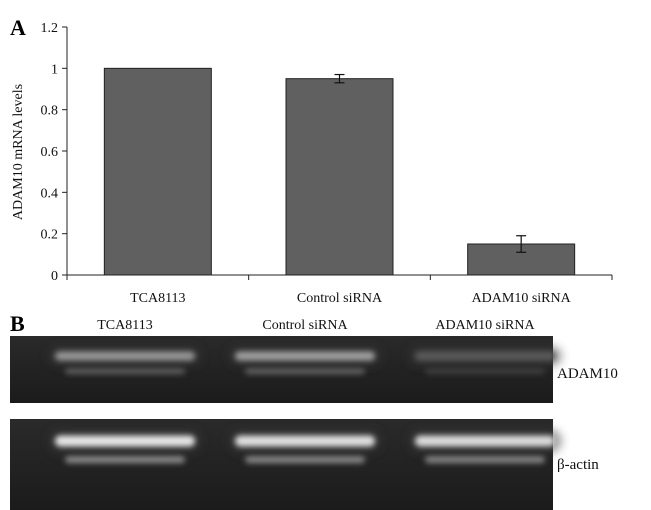 This screenshot has height=510, width=651. Describe the element at coordinates (578, 465) in the screenshot. I see `gel-row-label-beta-actin: β-actin` at that location.